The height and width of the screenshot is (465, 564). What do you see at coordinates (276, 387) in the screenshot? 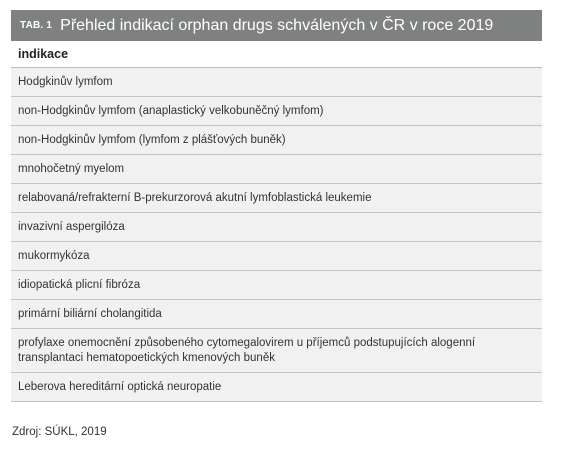
I see `table-row: Leberova hereditární optická neuropatie` at bounding box center [276, 387].